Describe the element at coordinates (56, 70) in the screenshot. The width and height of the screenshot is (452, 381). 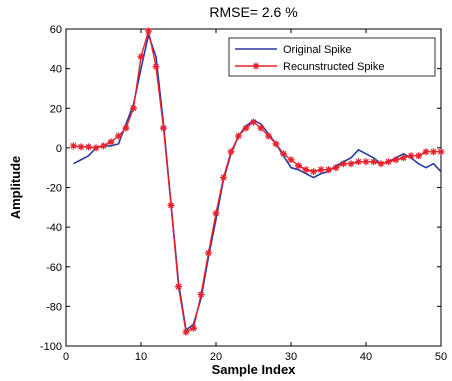
I see `y-tick-label: 40` at that location.